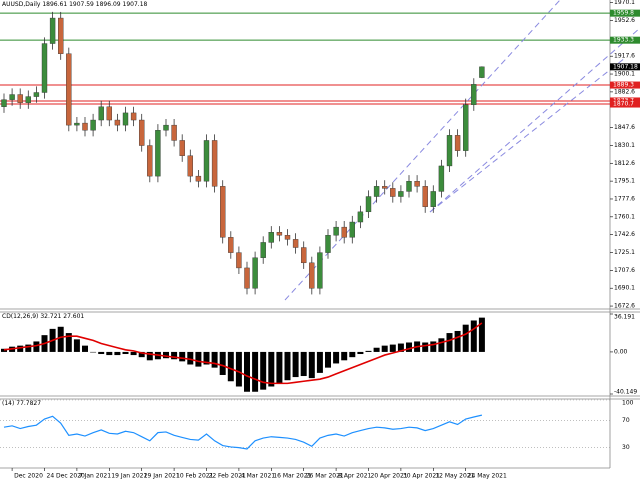  I want to click on y-tick-label: 1812.6, so click(624, 163).